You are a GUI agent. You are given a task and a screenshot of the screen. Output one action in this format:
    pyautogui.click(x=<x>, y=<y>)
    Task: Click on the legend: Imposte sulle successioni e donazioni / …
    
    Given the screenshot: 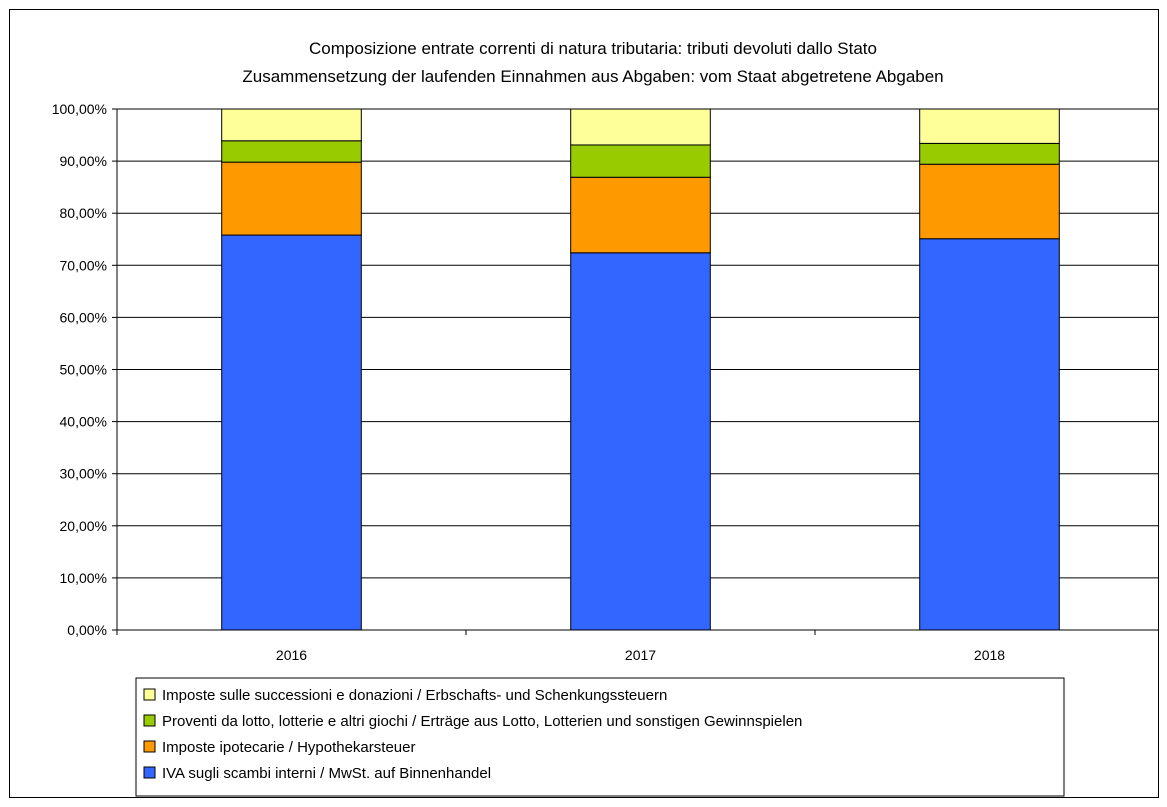 What is the action you would take?
    pyautogui.click(x=600, y=737)
    